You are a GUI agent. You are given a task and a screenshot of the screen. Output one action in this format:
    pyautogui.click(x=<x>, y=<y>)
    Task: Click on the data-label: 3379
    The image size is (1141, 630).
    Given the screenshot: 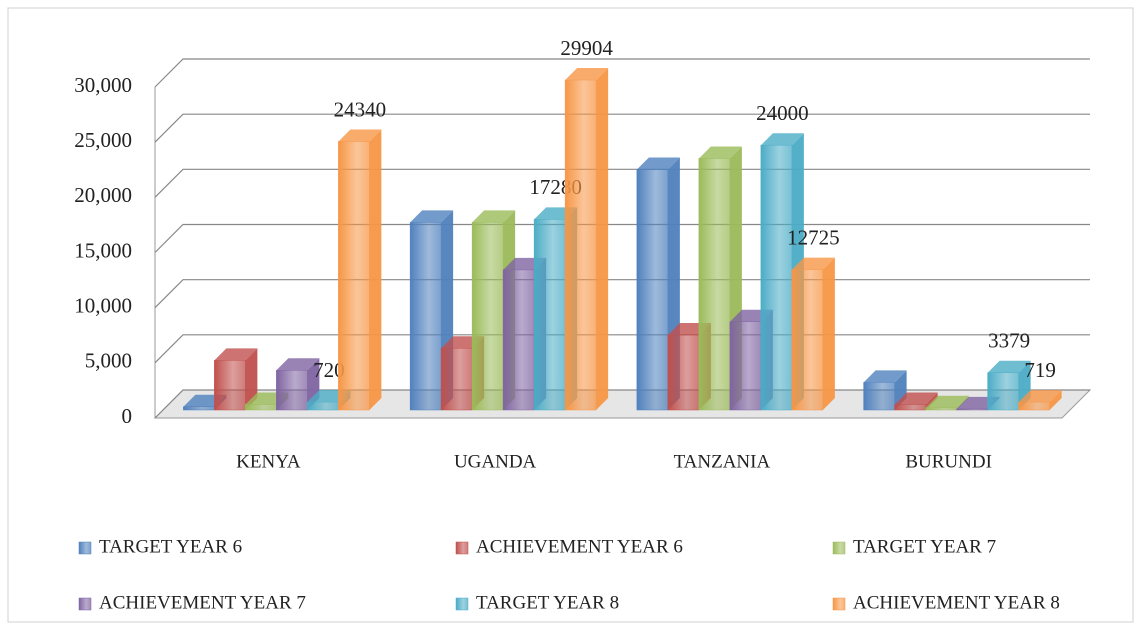 What is the action you would take?
    pyautogui.click(x=1009, y=341)
    